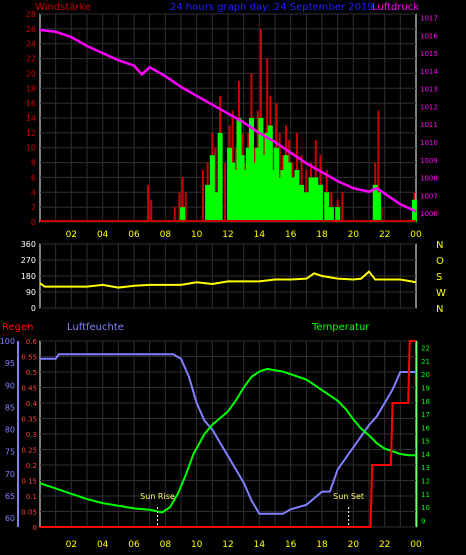 The image size is (466, 555). What do you see at coordinates (7, 341) in the screenshot?
I see `humidity-tick-label: 100` at bounding box center [7, 341].